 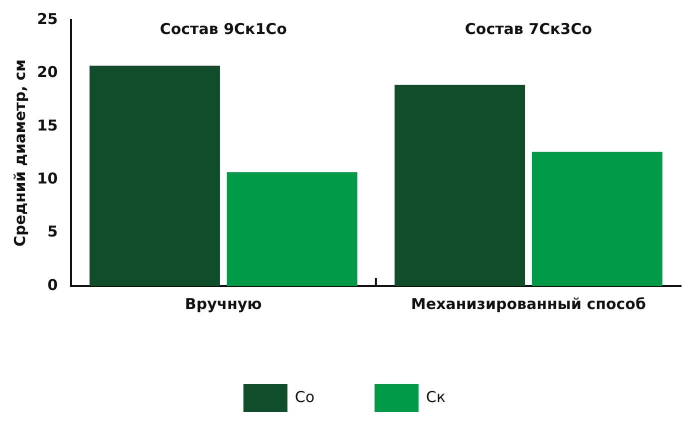 I want to click on y-tick-label: 0, so click(x=52, y=285).